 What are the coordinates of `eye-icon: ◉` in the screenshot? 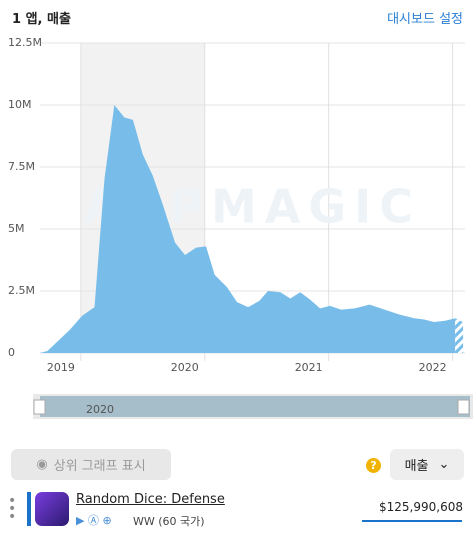 It's located at (42, 464).